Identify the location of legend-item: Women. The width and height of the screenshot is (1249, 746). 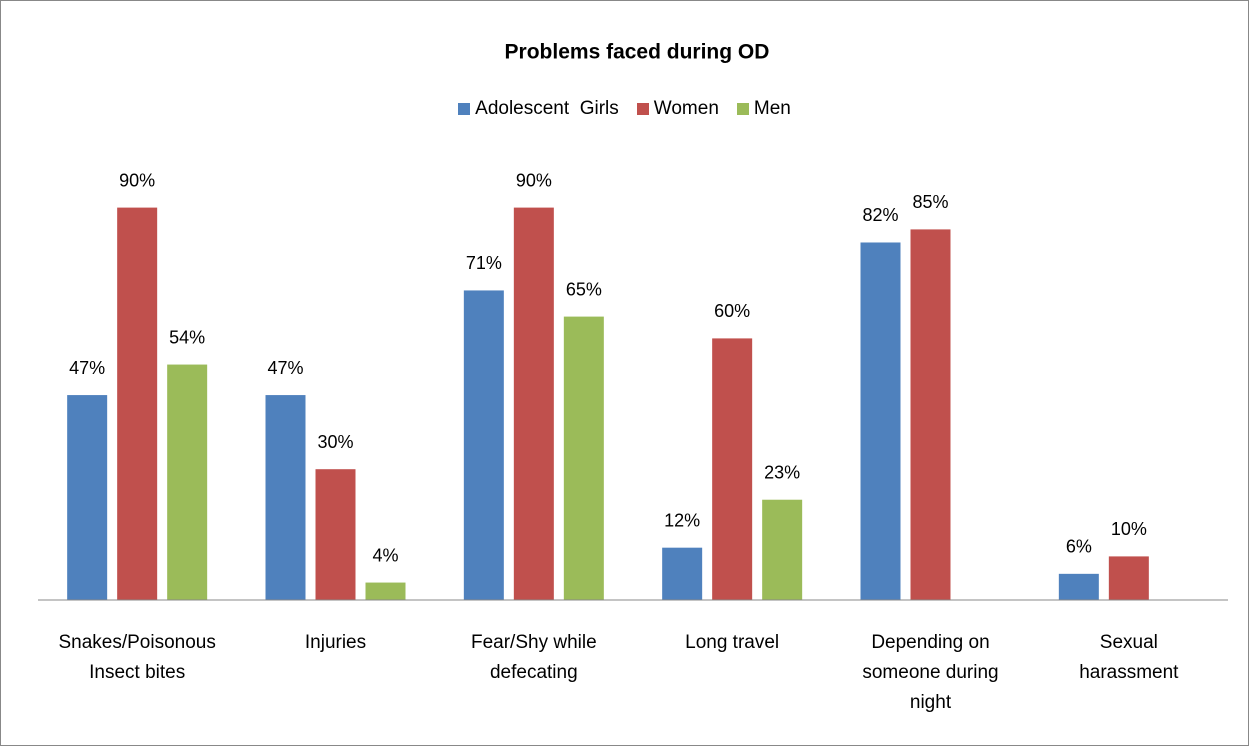
(677, 109).